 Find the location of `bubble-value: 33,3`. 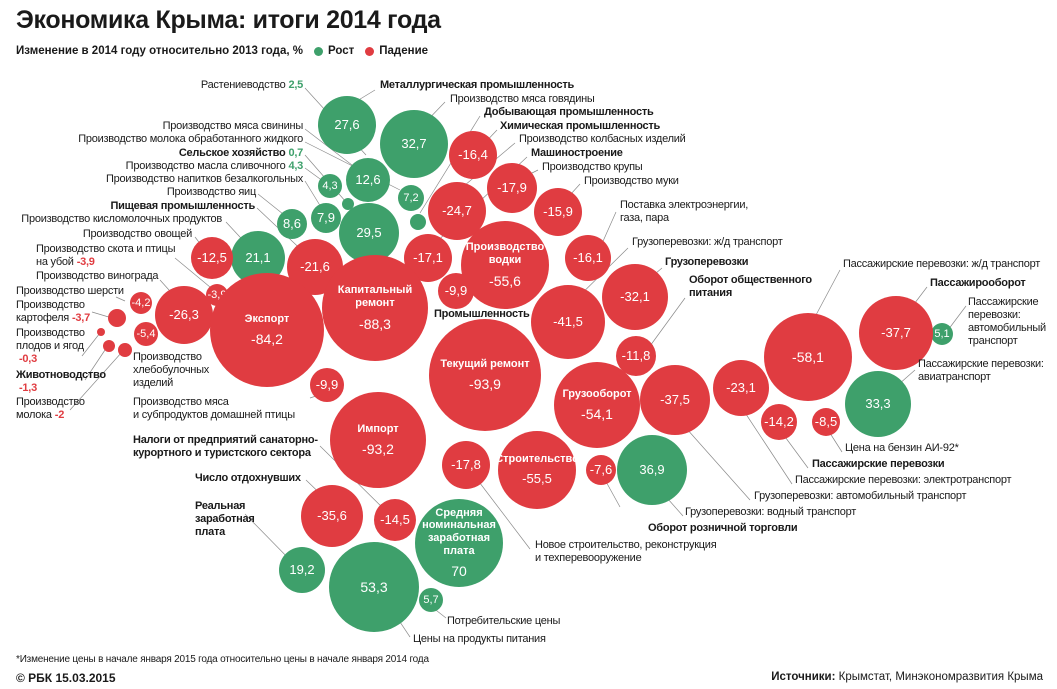

bubble-value: 33,3 is located at coordinates (878, 403).